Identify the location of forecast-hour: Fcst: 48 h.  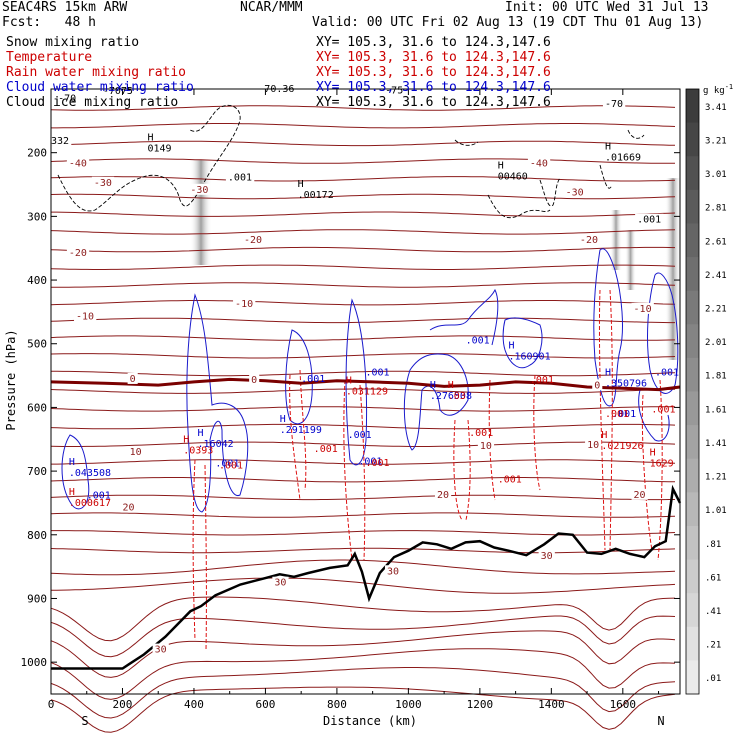
(49, 22).